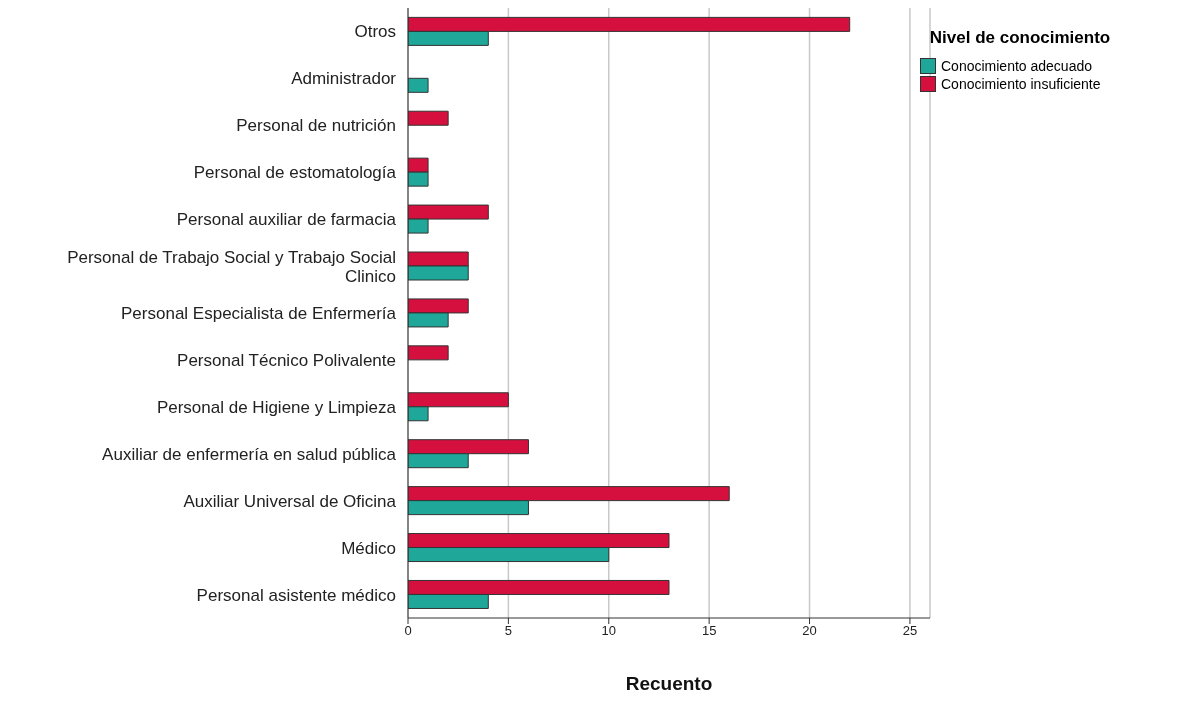 The width and height of the screenshot is (1178, 715). Describe the element at coordinates (1016, 66) in the screenshot. I see `legend-label: Conocimiento adecuado` at that location.